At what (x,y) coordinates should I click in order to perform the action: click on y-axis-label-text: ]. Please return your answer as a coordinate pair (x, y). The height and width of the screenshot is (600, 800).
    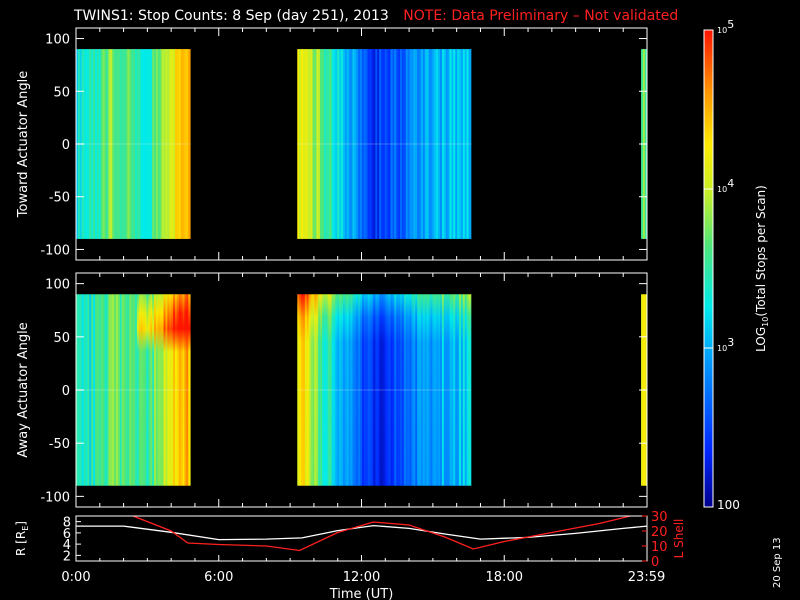
    Looking at the image, I should click on (21, 523).